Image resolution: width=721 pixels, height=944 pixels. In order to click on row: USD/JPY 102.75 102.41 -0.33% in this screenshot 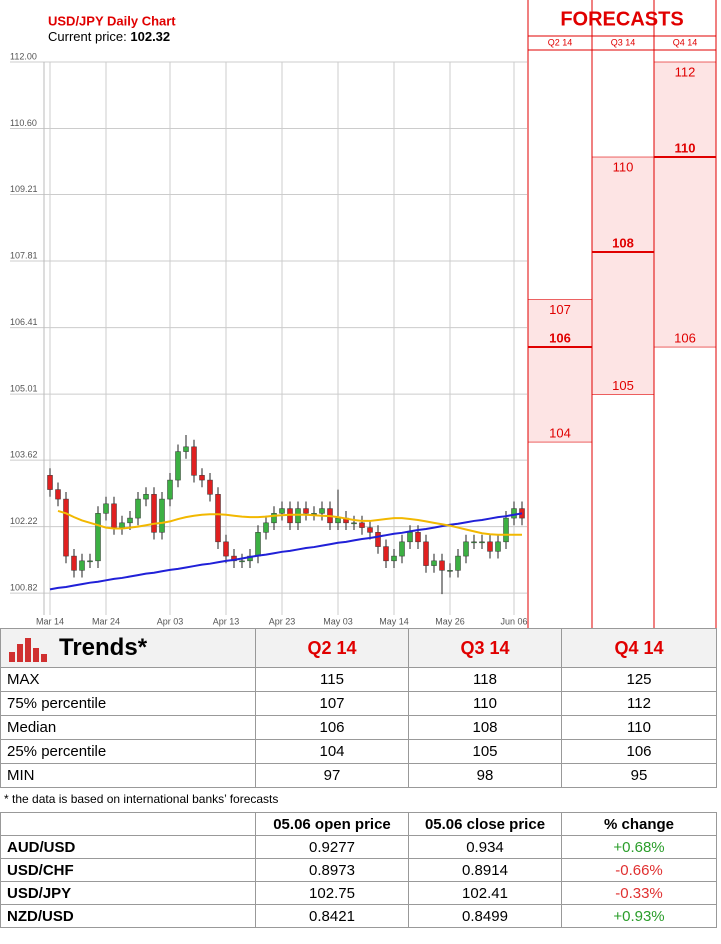, I will do `click(358, 893)`.